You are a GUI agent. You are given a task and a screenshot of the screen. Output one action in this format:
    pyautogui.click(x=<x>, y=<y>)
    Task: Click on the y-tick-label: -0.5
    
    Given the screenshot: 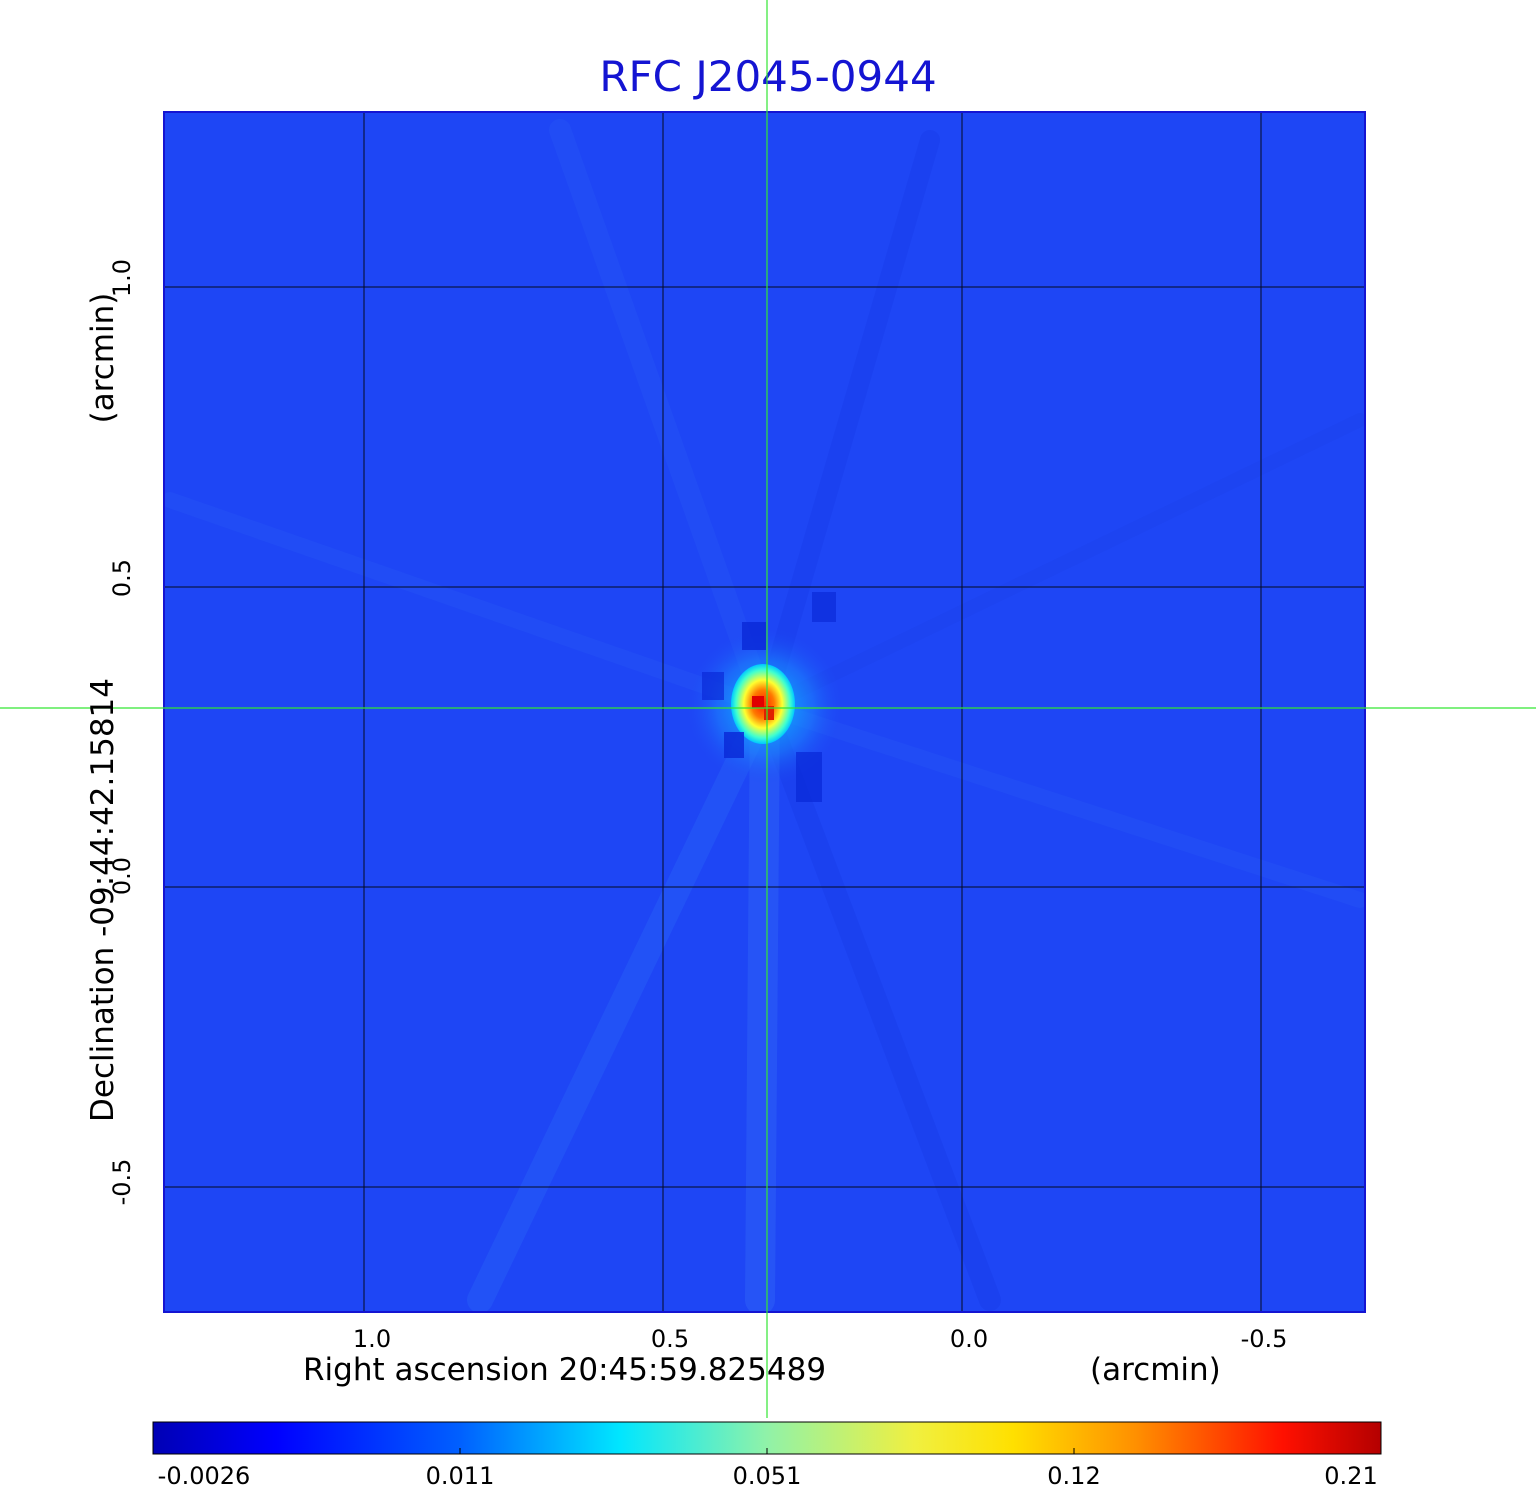 What is the action you would take?
    pyautogui.click(x=122, y=1182)
    